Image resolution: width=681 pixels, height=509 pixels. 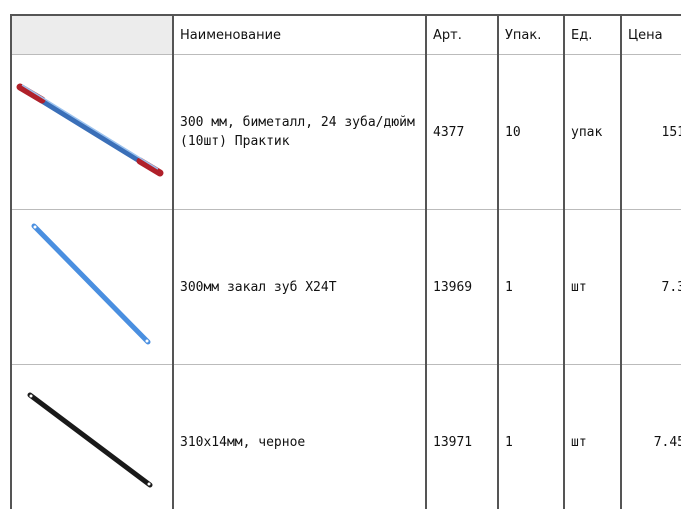 I want to click on art-cell: 4377, so click(x=462, y=132).